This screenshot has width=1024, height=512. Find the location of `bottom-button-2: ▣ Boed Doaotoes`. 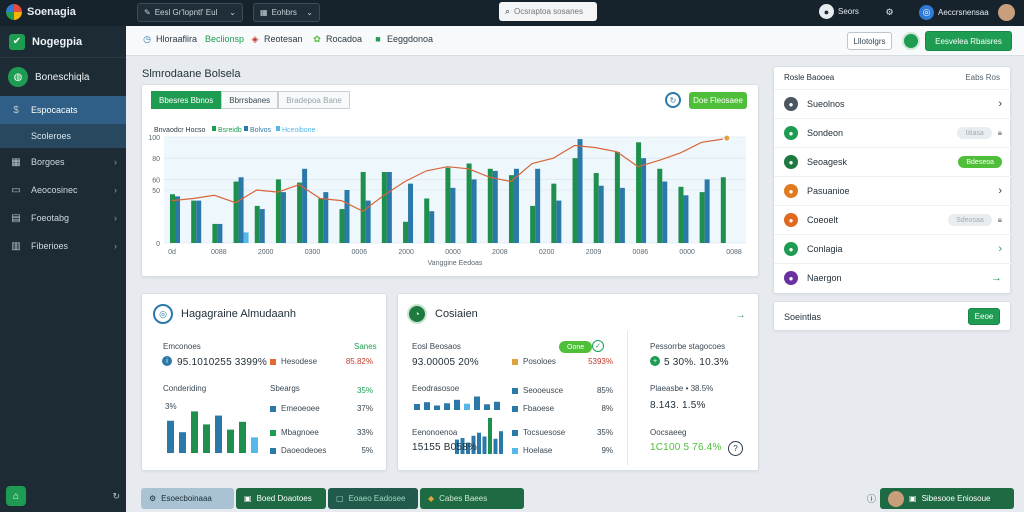

bottom-button-2: ▣ Boed Doaotoes is located at coordinates (281, 498).